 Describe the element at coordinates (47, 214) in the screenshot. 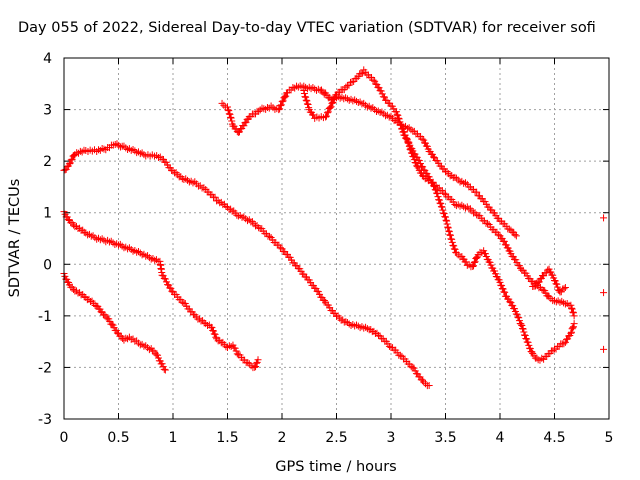

I see `y-tick-label: 1` at that location.